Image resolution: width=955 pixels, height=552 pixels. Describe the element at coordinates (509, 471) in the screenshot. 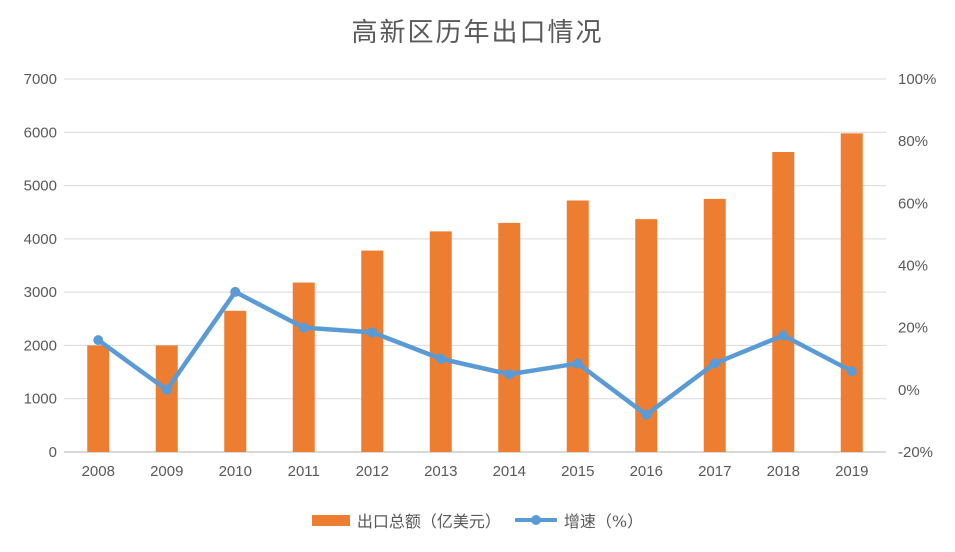

I see `x-tick: 2014` at that location.